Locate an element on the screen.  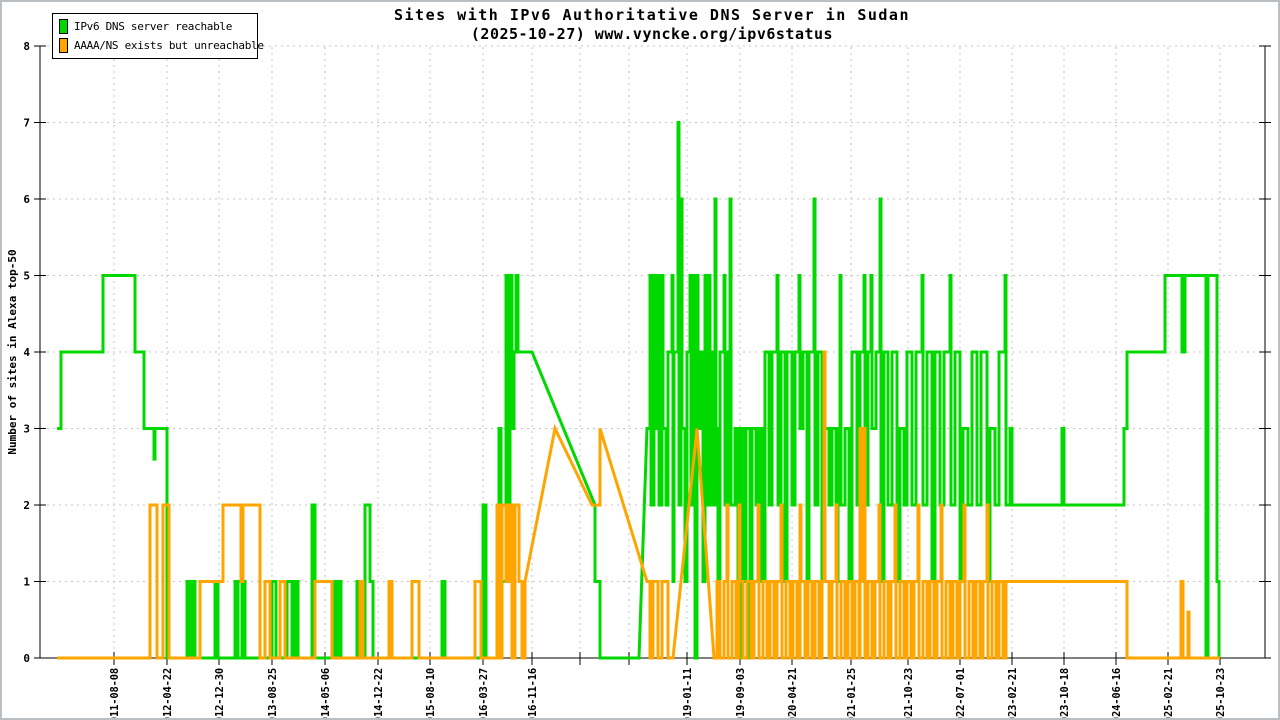
x-tick-label: 2014-05-06 is located at coordinates (326, 694).